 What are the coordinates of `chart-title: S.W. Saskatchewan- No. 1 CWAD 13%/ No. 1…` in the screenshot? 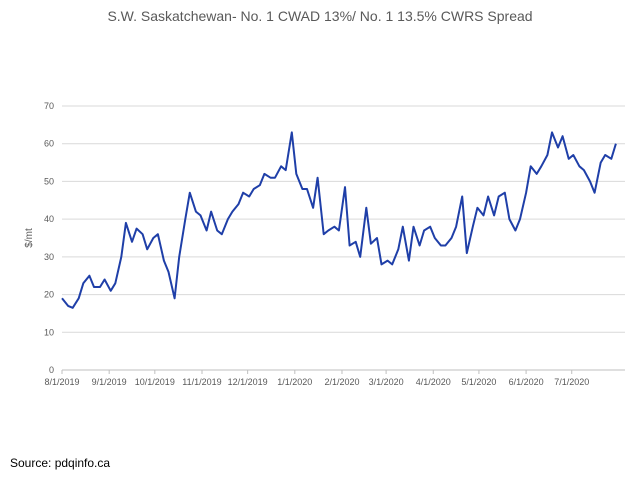 It's located at (320, 16).